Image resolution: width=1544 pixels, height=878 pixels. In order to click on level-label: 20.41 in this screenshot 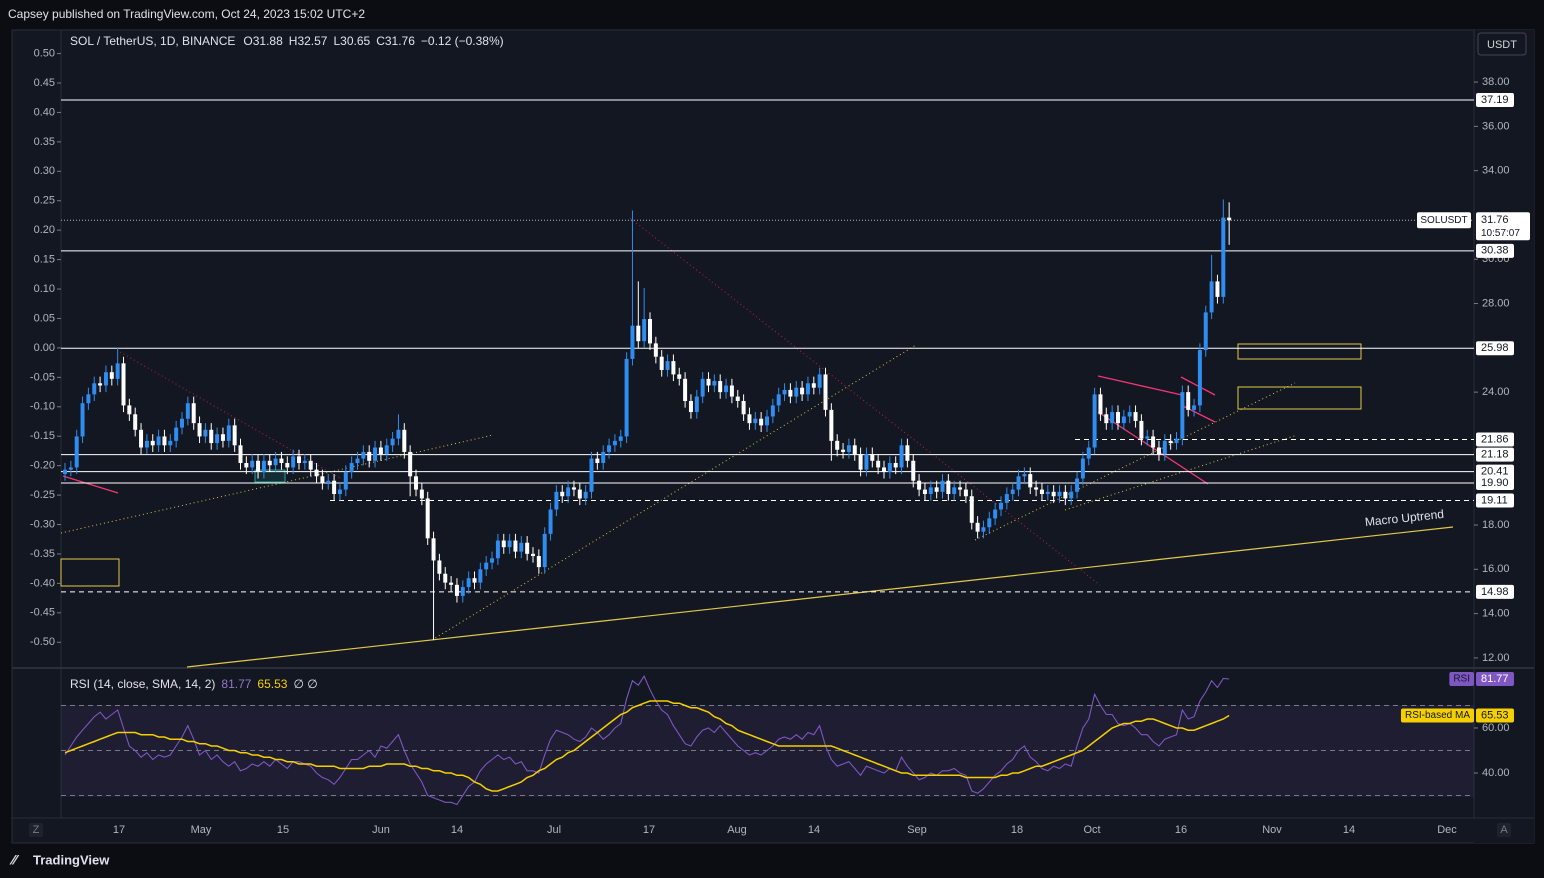, I will do `click(1495, 472)`.